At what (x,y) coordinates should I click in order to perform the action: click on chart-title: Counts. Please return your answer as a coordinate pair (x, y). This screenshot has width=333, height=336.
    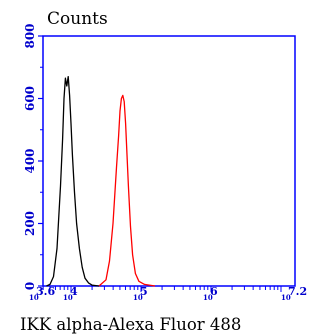
    Looking at the image, I should click on (77, 19).